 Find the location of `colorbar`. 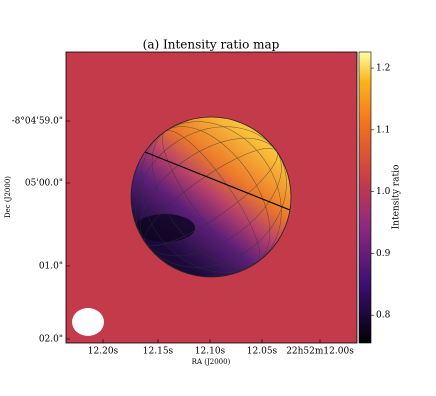

colorbar is located at coordinates (365, 197).